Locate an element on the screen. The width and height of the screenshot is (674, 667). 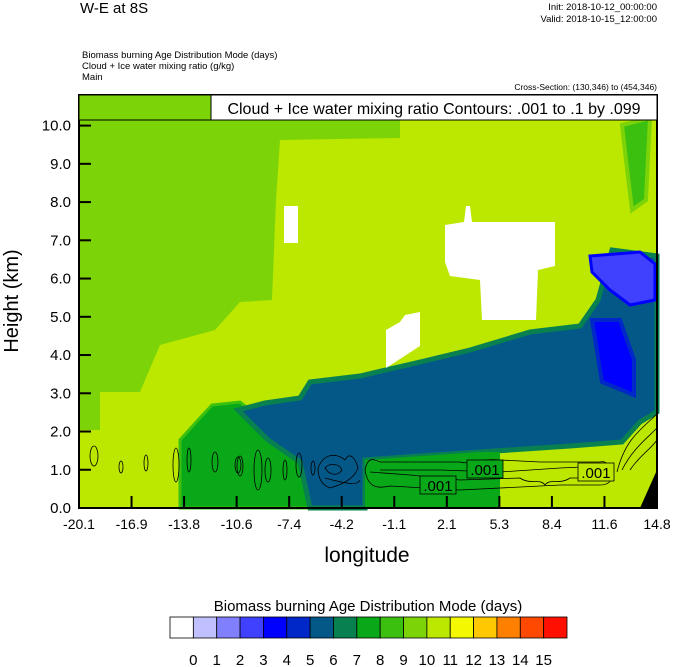
field-2: Cloud + Ice water mixing ratio (g/kg) is located at coordinates (158, 66).